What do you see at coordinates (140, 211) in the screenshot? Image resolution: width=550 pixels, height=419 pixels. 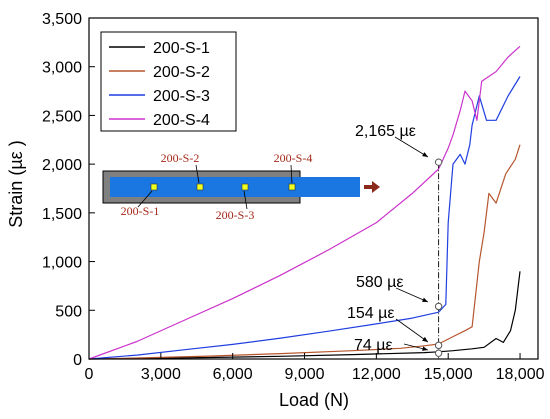 I see `inset-label-s1: 200-S-1` at bounding box center [140, 211].